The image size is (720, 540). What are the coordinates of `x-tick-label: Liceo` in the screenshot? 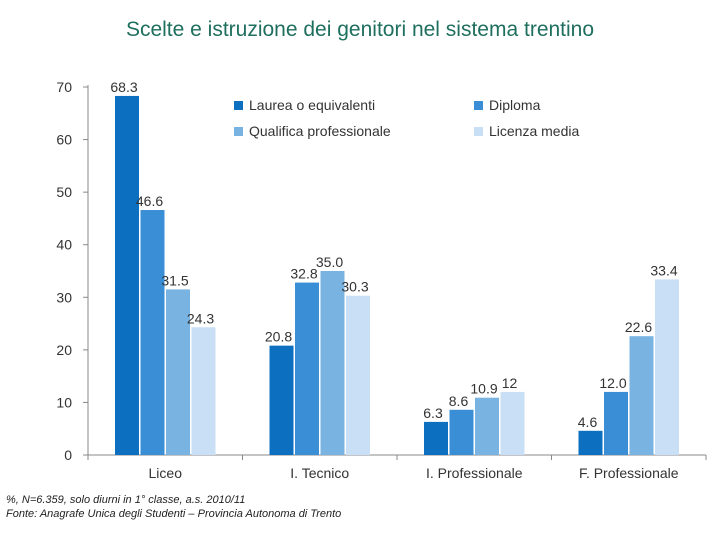 It's located at (166, 473).